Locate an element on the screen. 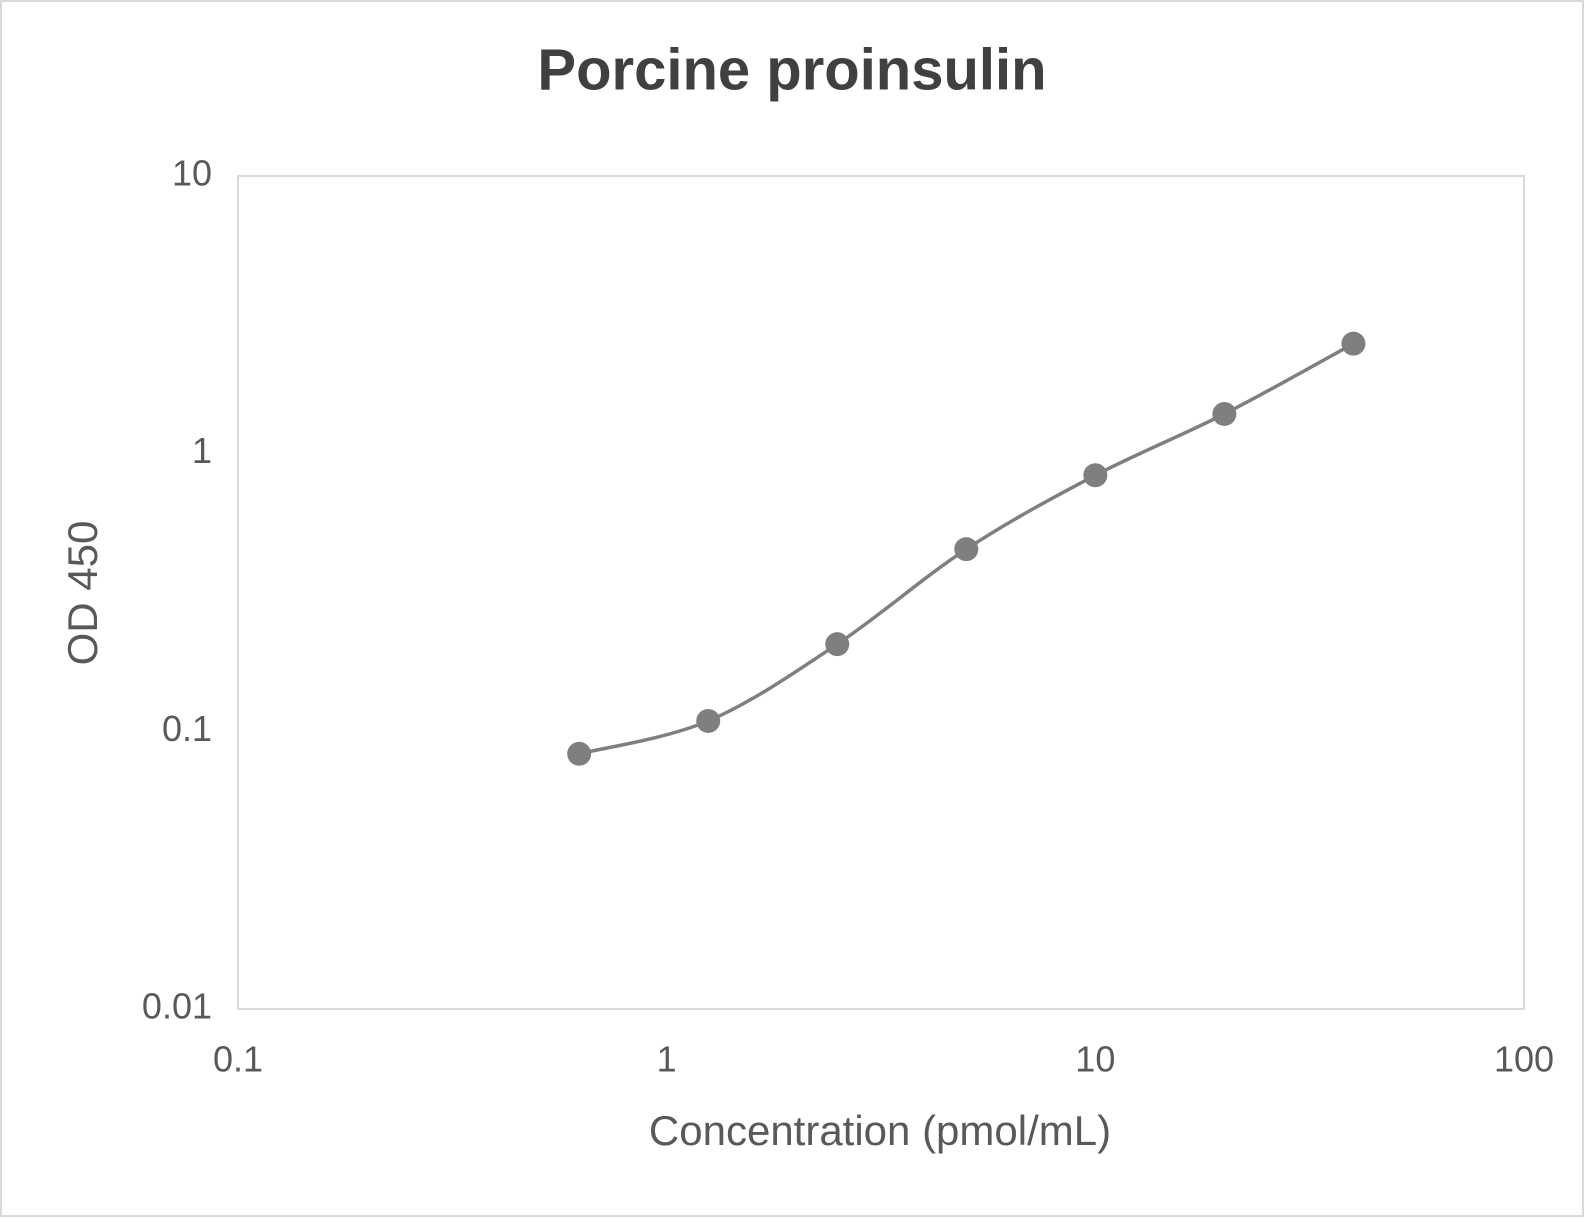 Image resolution: width=1584 pixels, height=1222 pixels. y-tick-label: 10 is located at coordinates (192, 173).